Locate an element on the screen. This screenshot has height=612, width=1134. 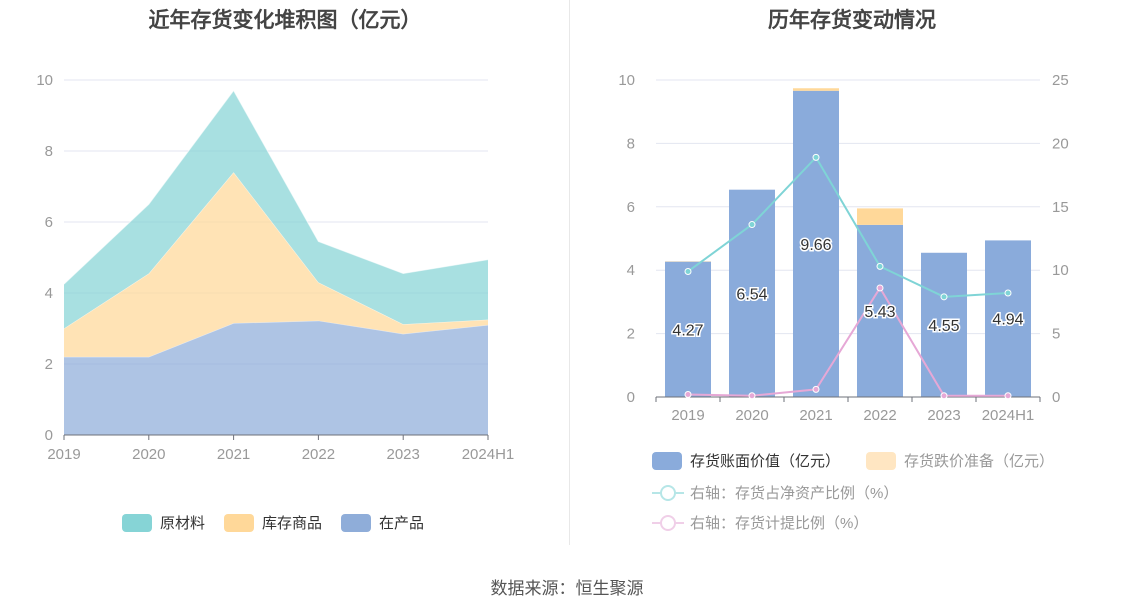
bar-value-label: 6.54 is located at coordinates (751, 294).